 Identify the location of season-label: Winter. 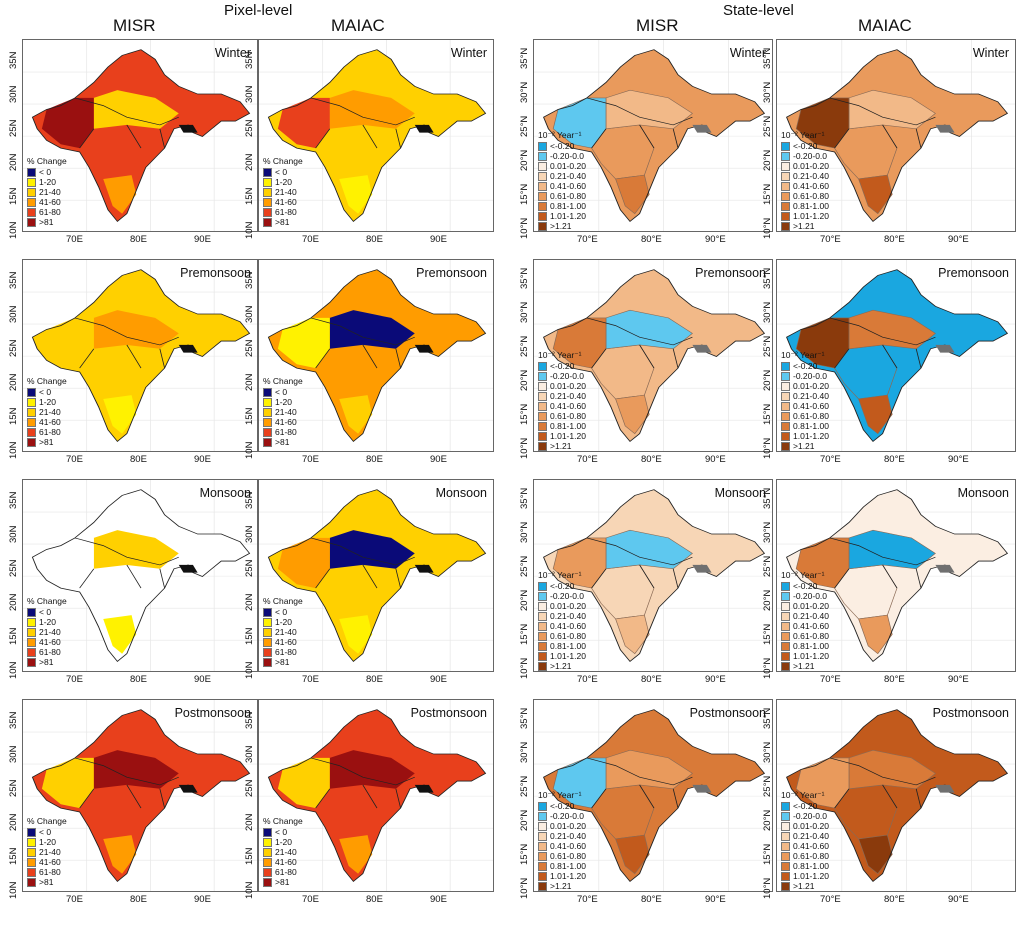
(990, 53).